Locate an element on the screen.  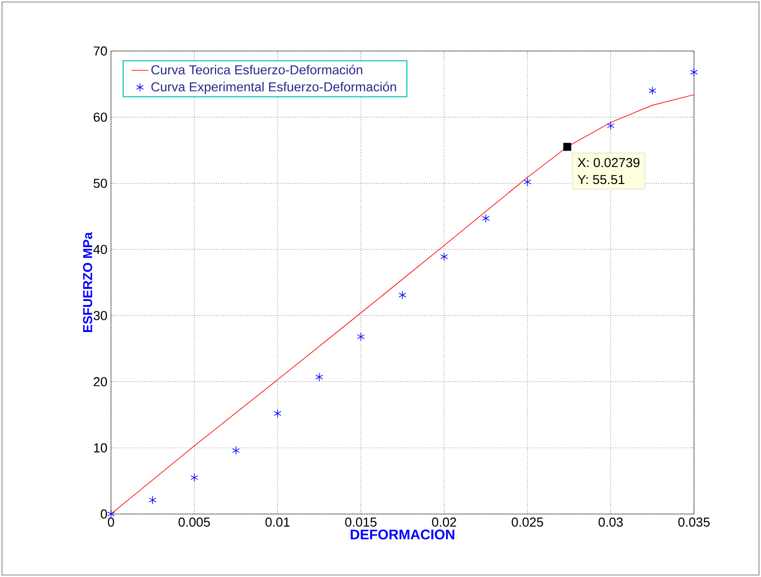
x-tick-label: 0.015 is located at coordinates (361, 522).